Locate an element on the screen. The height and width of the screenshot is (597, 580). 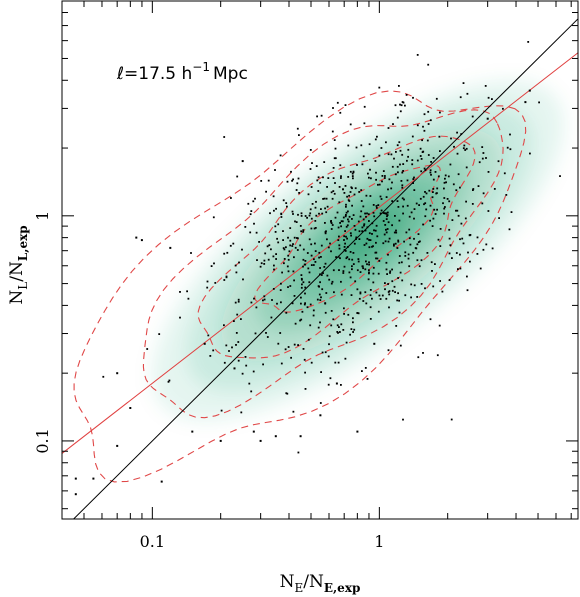
y-tick-label: 0.1 is located at coordinates (42, 440).